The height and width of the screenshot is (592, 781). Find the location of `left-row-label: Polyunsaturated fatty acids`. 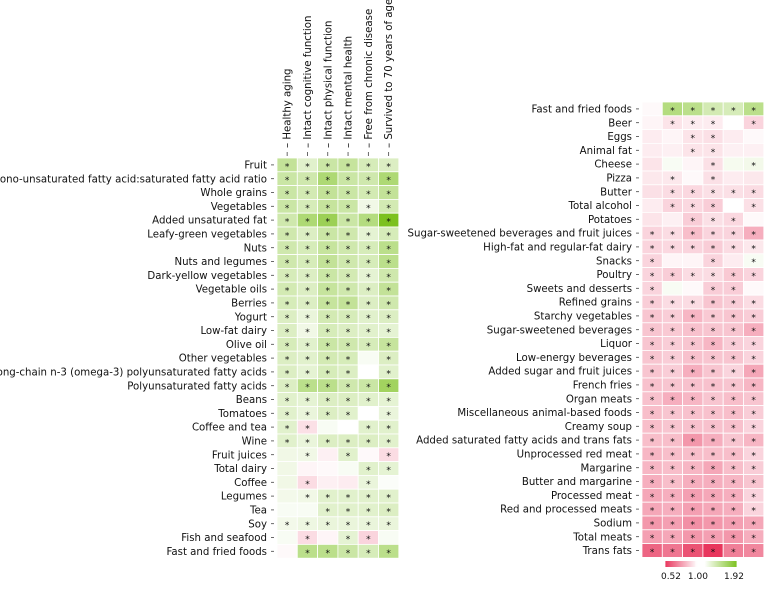

left-row-label: Polyunsaturated fatty acids is located at coordinates (197, 386).